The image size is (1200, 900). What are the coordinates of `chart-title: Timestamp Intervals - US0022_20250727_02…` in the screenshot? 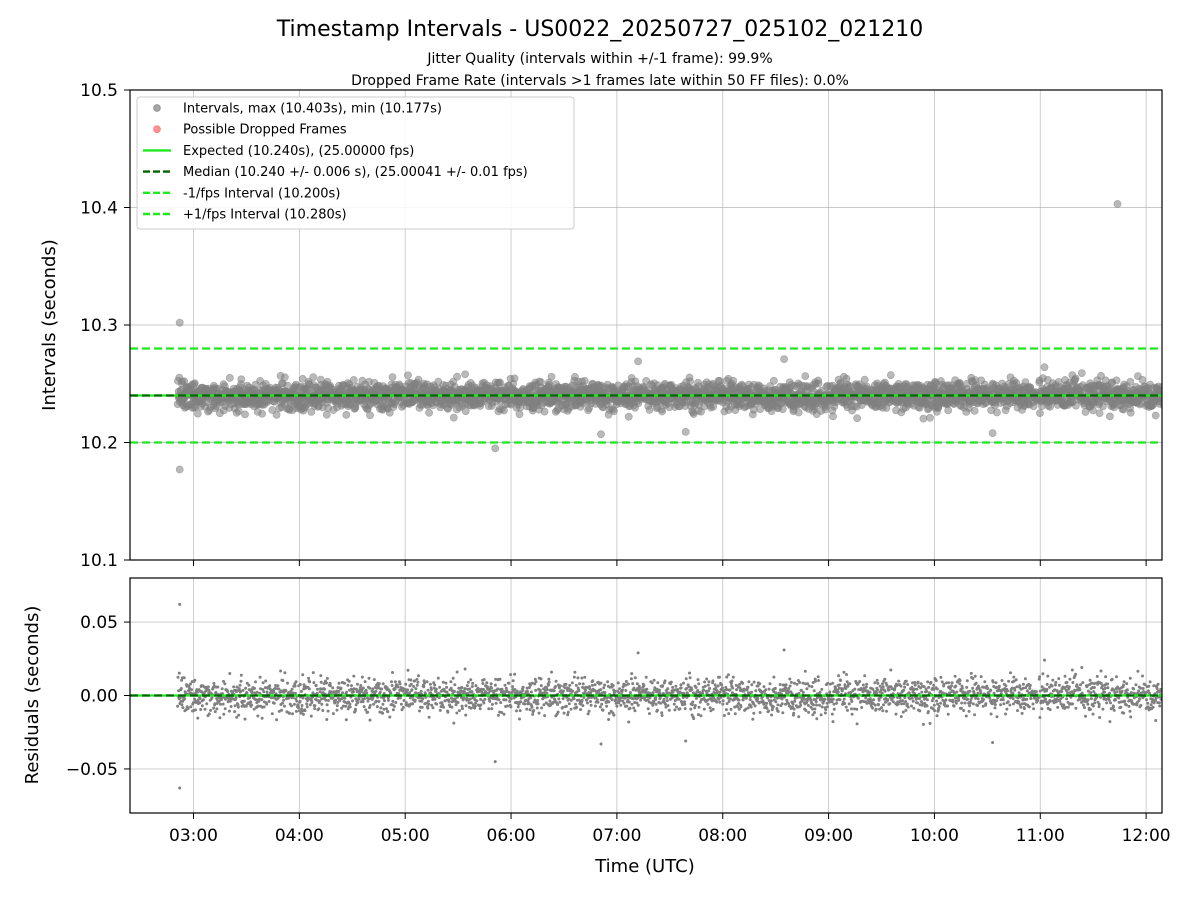 It's located at (599, 29).